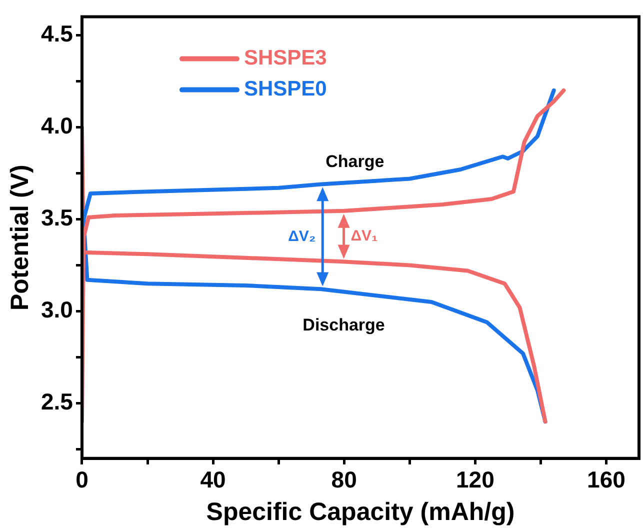 The height and width of the screenshot is (528, 643). I want to click on y-tick-label: 3.5, so click(57, 217).